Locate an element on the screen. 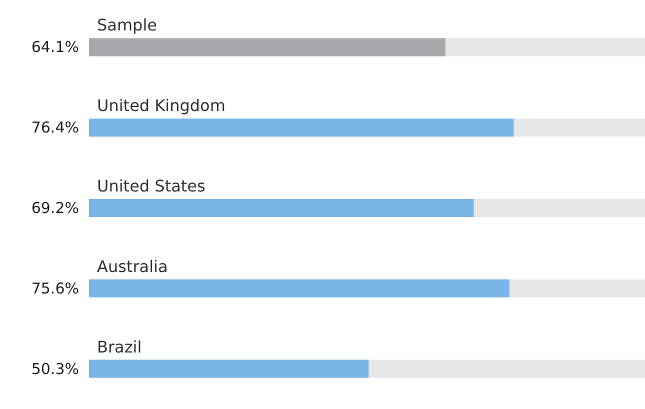  y-tick-label: Australia is located at coordinates (132, 266).